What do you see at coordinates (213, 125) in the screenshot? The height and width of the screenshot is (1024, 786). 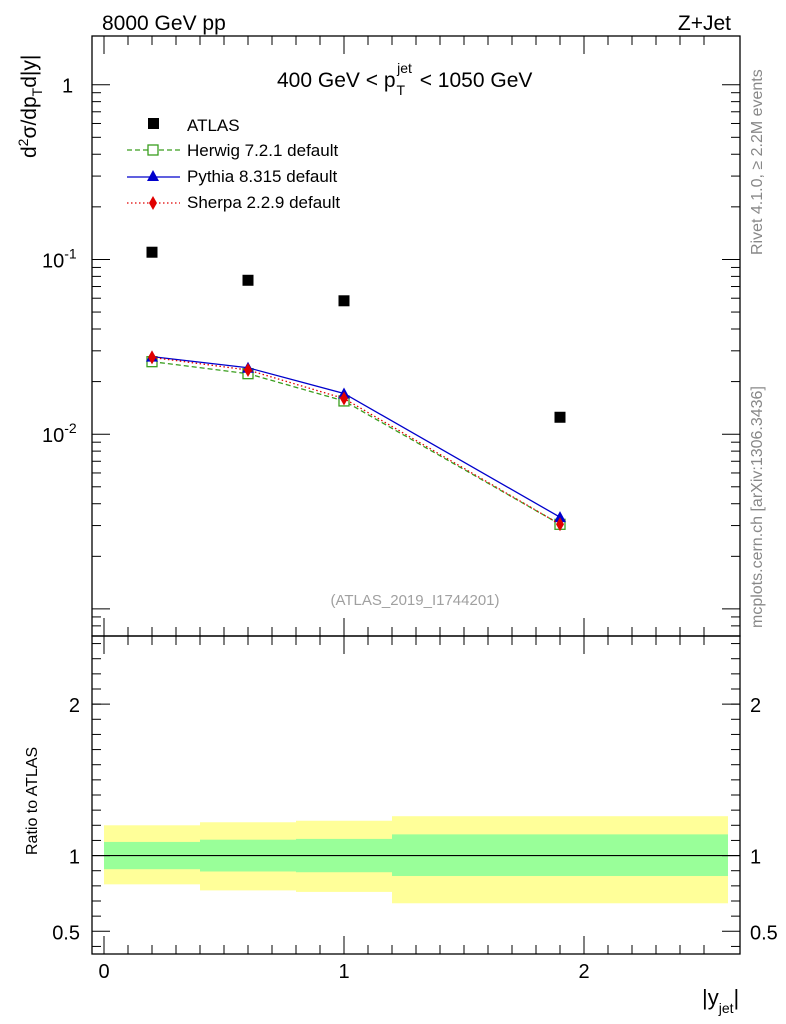 I see `legend-atlas-label: ATLAS` at bounding box center [213, 125].